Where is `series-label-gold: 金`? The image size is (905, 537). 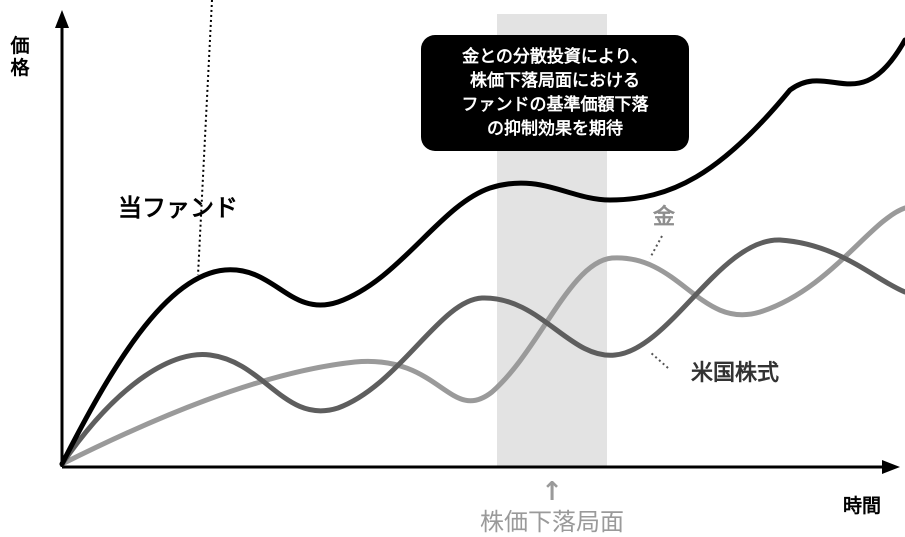
series-label-gold: 金 is located at coordinates (664, 217).